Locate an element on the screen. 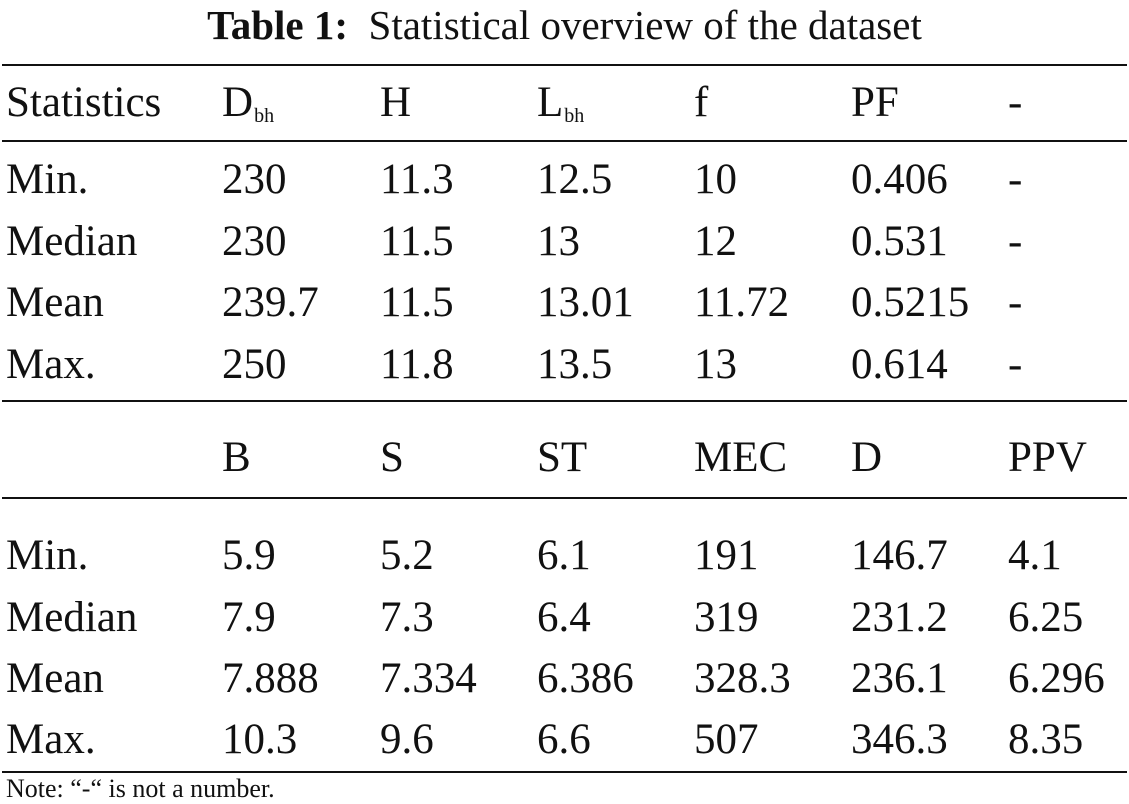 This screenshot has height=804, width=1129. header-cell: MEC is located at coordinates (741, 457).